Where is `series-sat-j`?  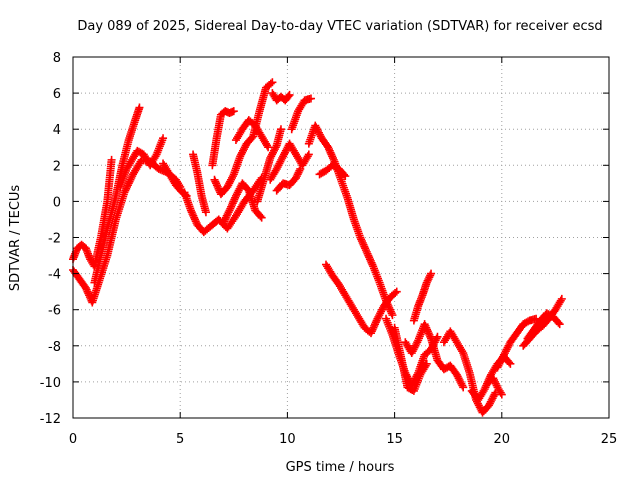
series-sat-j is located at coordinates (242, 203).